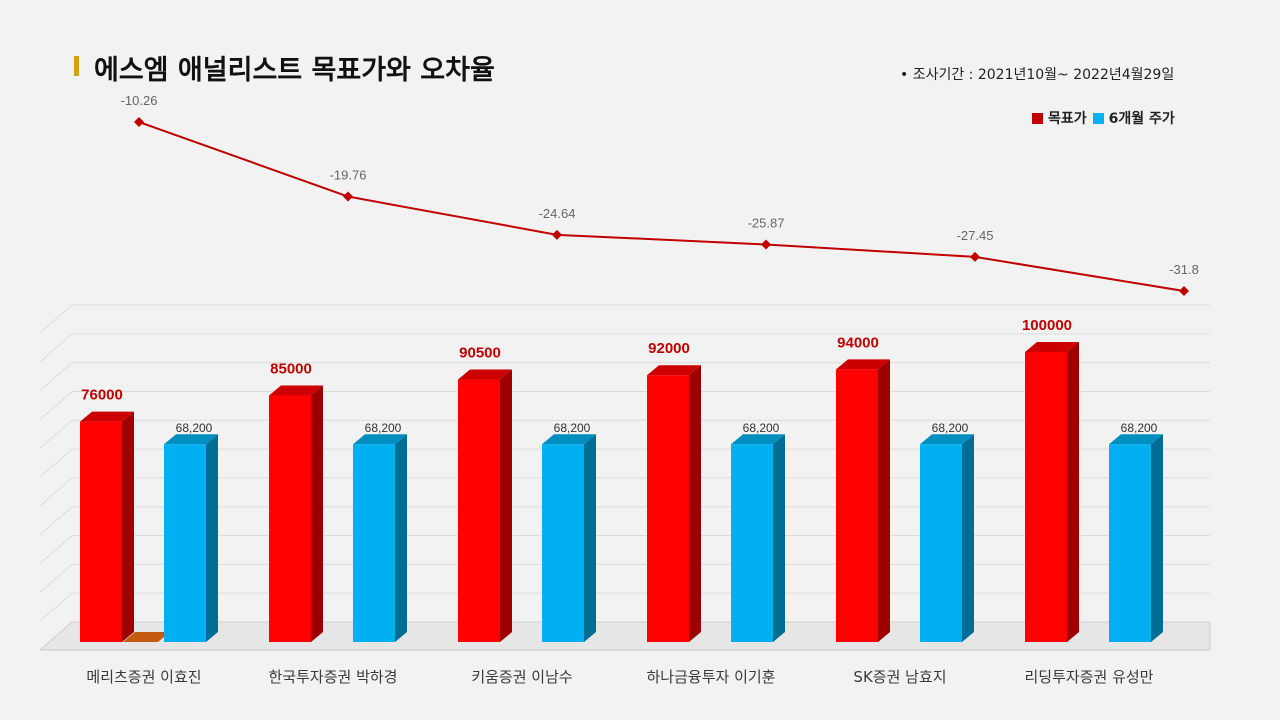  Describe the element at coordinates (480, 353) in the screenshot. I see `data-label-target: 90500` at that location.